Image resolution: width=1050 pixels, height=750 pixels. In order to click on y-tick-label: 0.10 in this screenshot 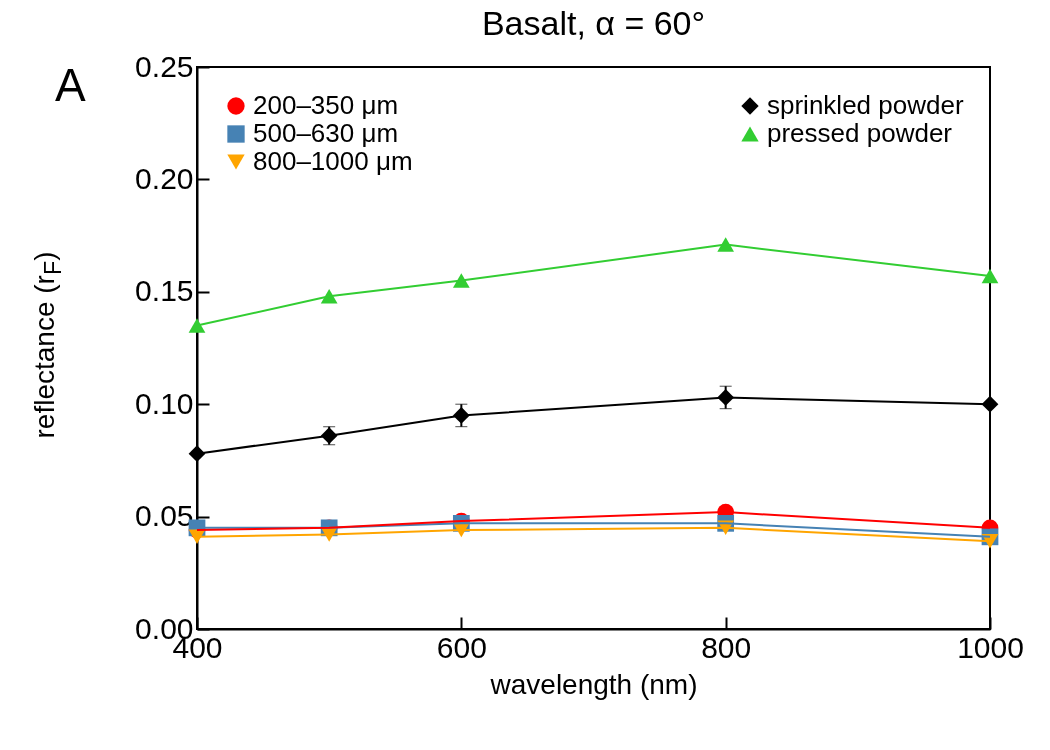, I will do `click(164, 403)`.